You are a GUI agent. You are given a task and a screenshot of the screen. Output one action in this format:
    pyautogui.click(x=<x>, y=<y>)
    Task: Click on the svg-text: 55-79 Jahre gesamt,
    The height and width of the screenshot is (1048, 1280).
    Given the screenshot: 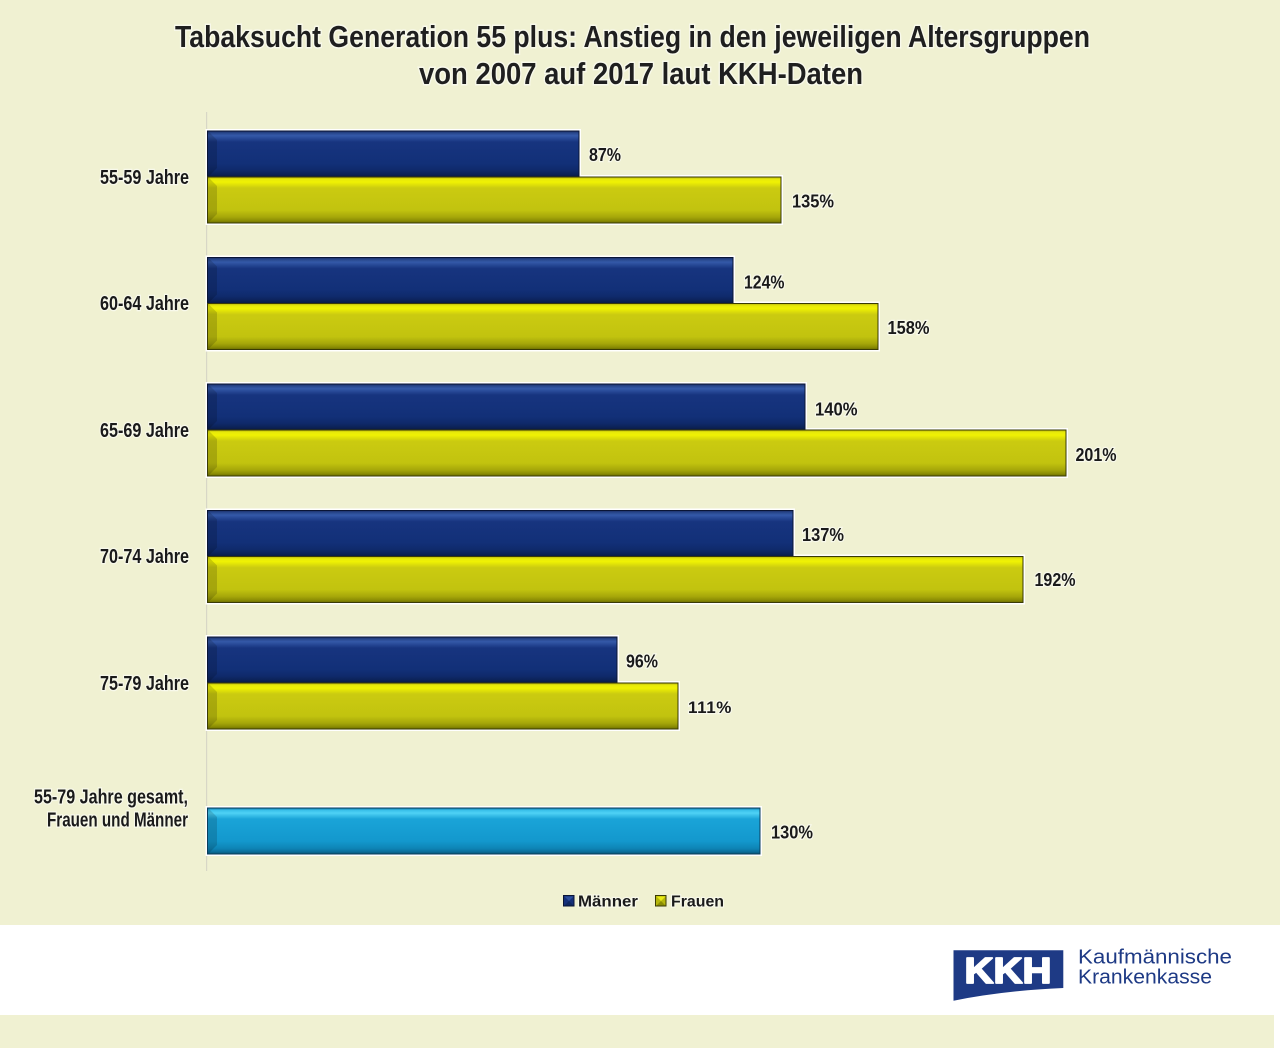 What is the action you would take?
    pyautogui.click(x=111, y=798)
    